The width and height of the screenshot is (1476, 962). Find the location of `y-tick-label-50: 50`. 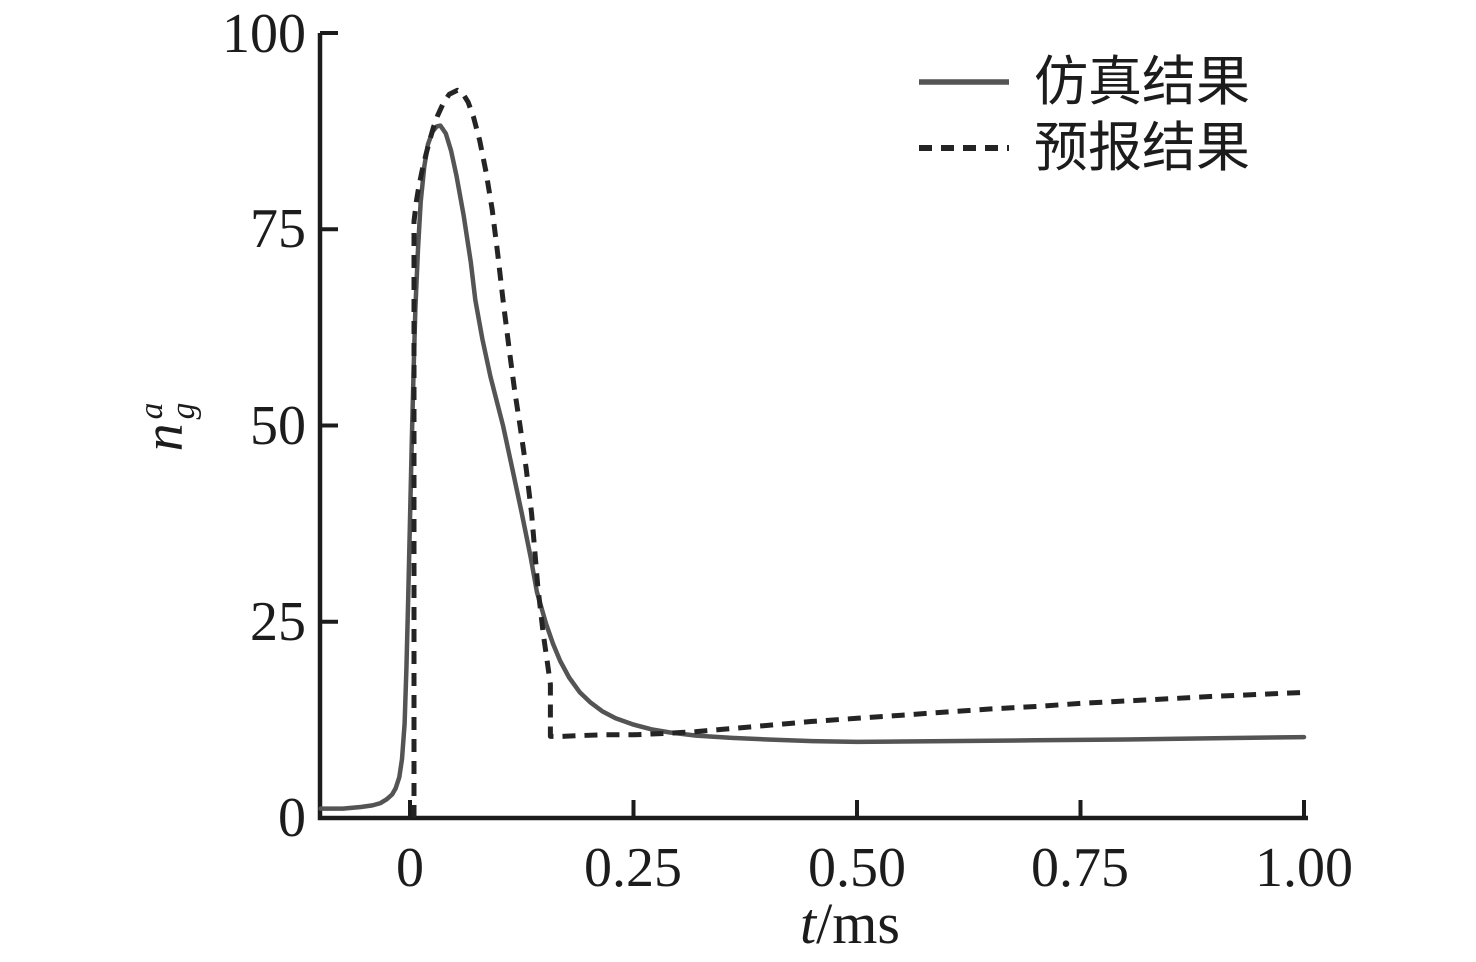

y-tick-label-50: 50 is located at coordinates (278, 426).